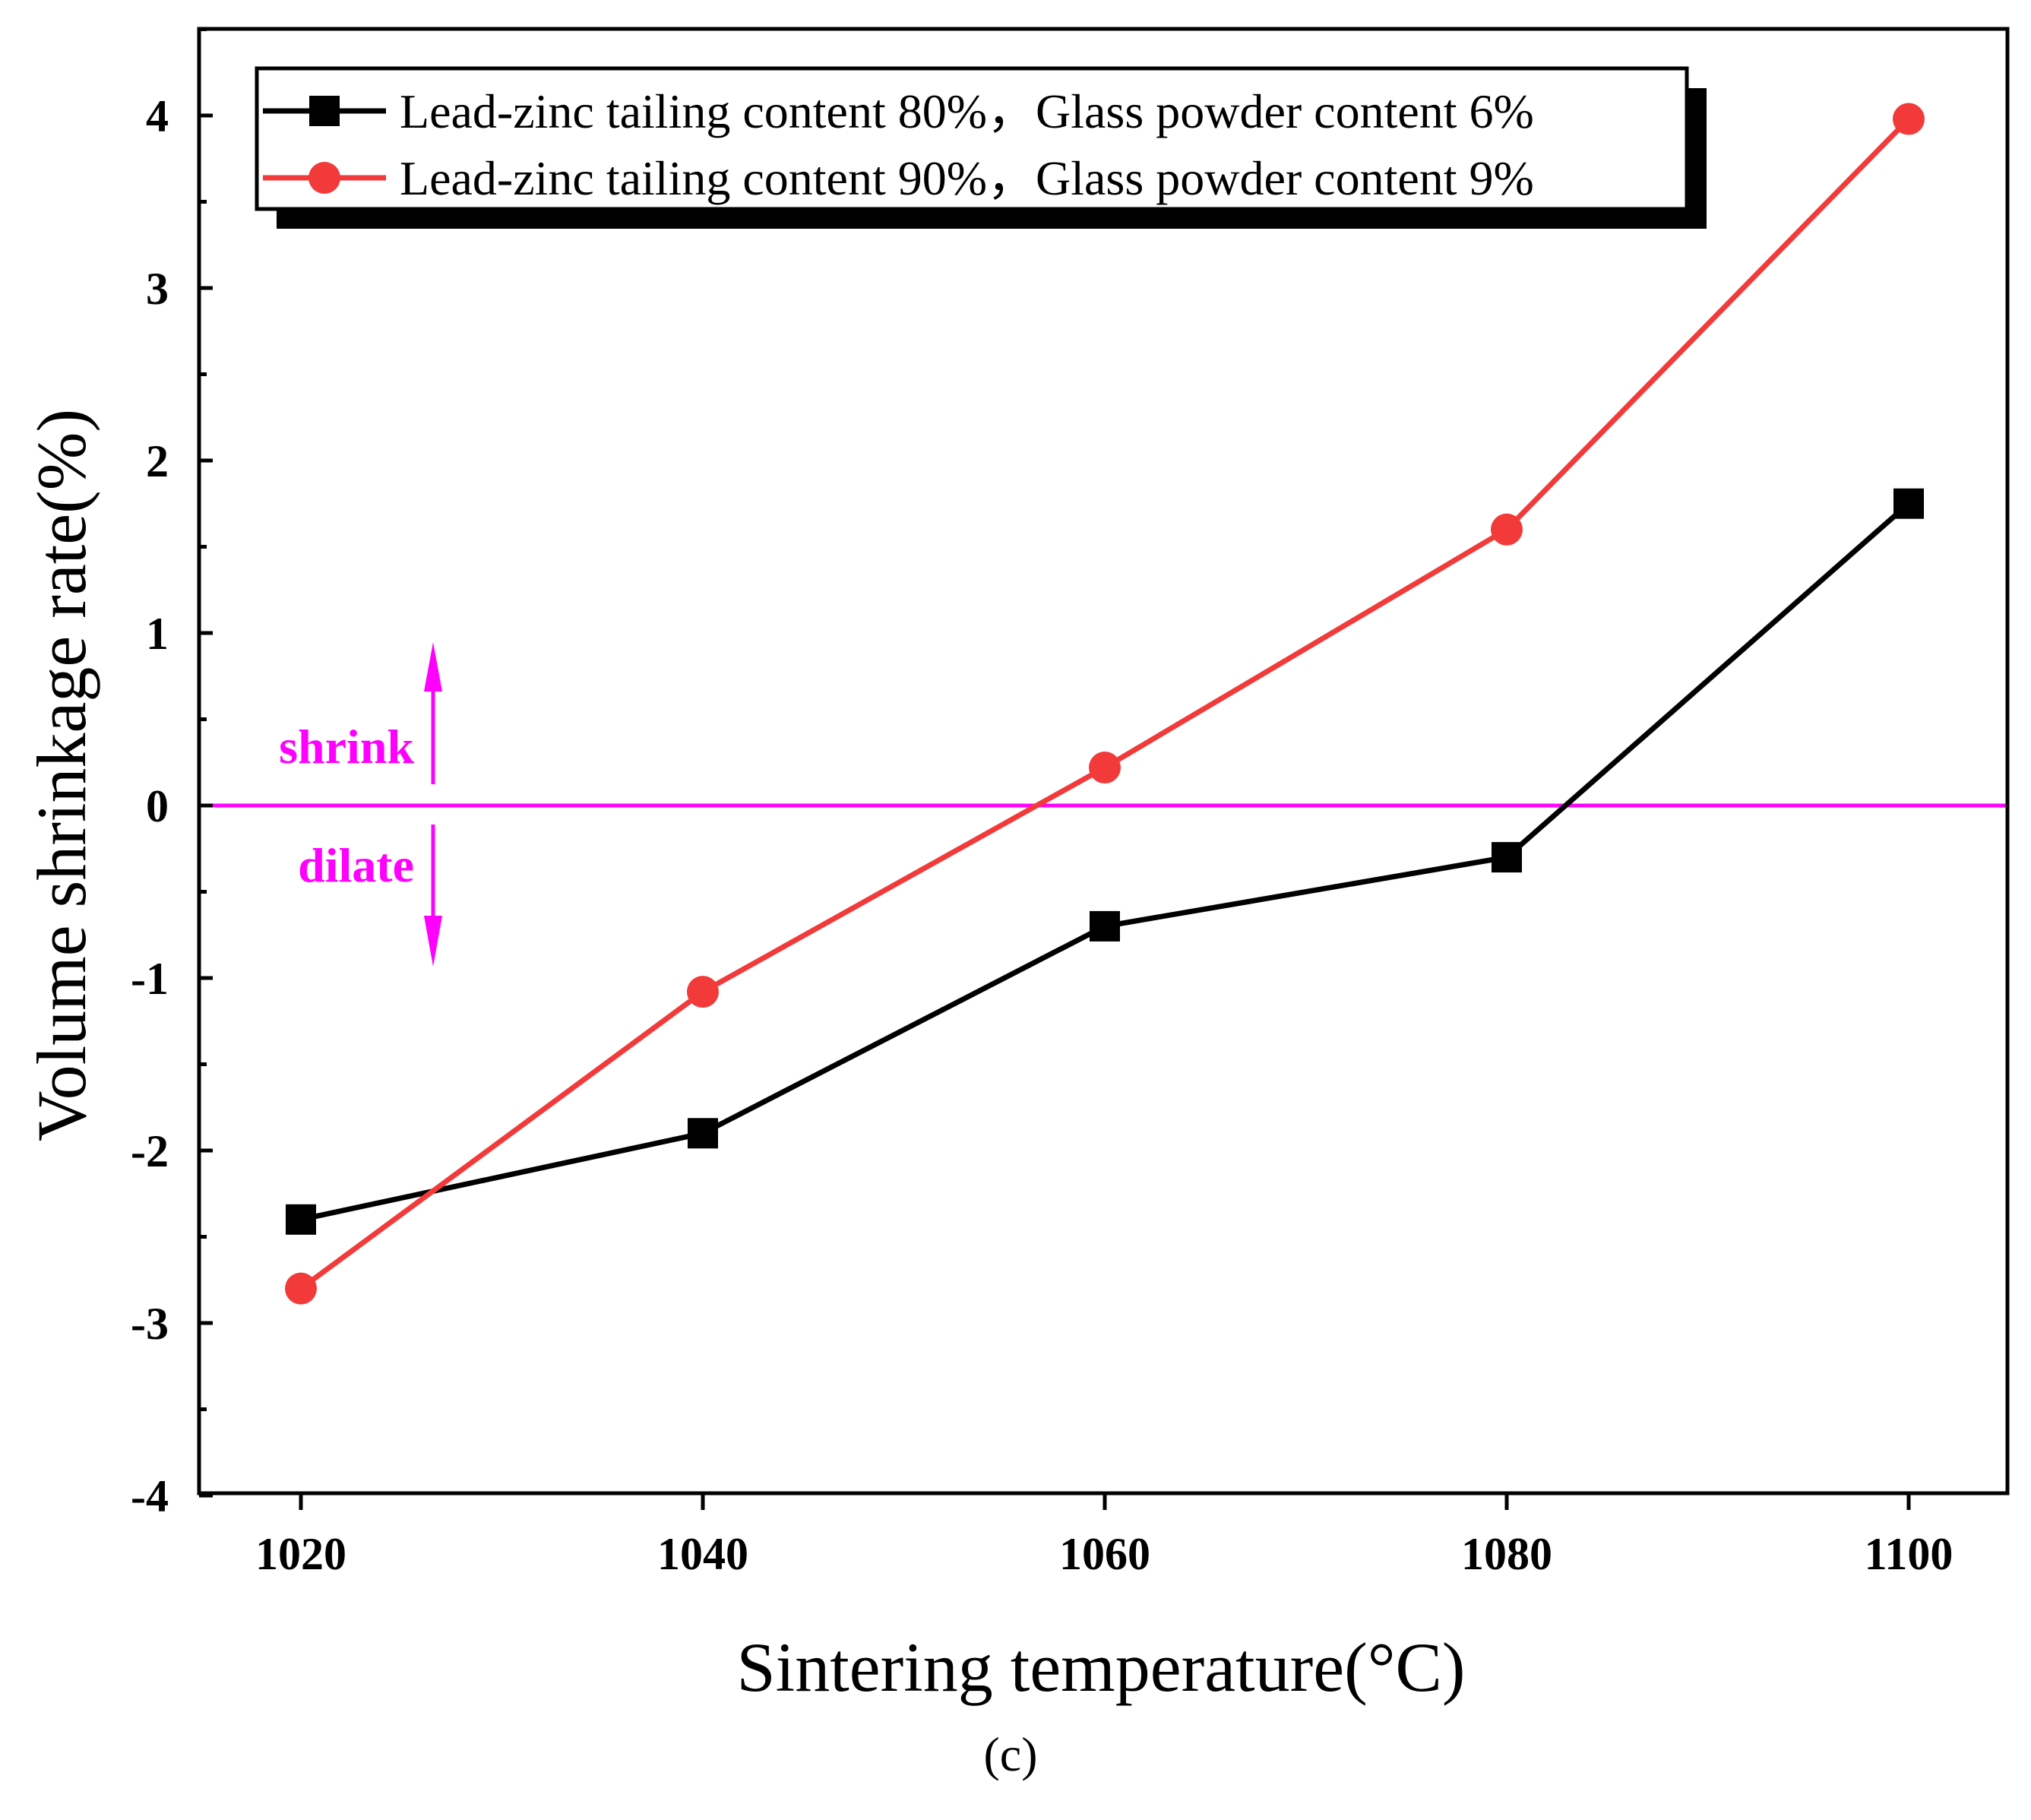 This screenshot has width=2031, height=1820. Describe the element at coordinates (1100, 1667) in the screenshot. I see `x-axis-title: Sintering temperature(°C)` at that location.